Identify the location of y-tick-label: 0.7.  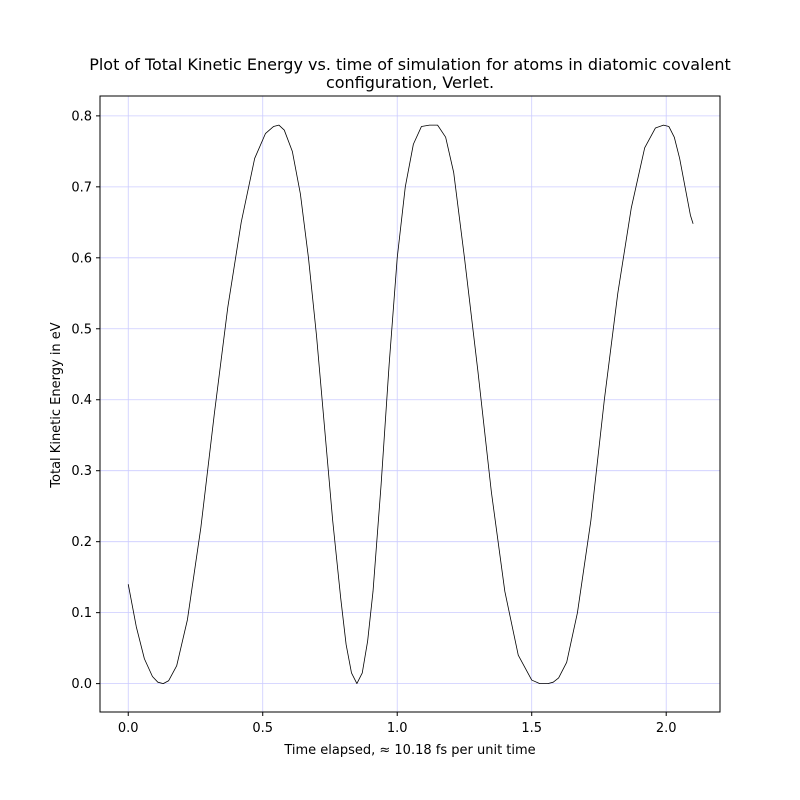
(81, 187).